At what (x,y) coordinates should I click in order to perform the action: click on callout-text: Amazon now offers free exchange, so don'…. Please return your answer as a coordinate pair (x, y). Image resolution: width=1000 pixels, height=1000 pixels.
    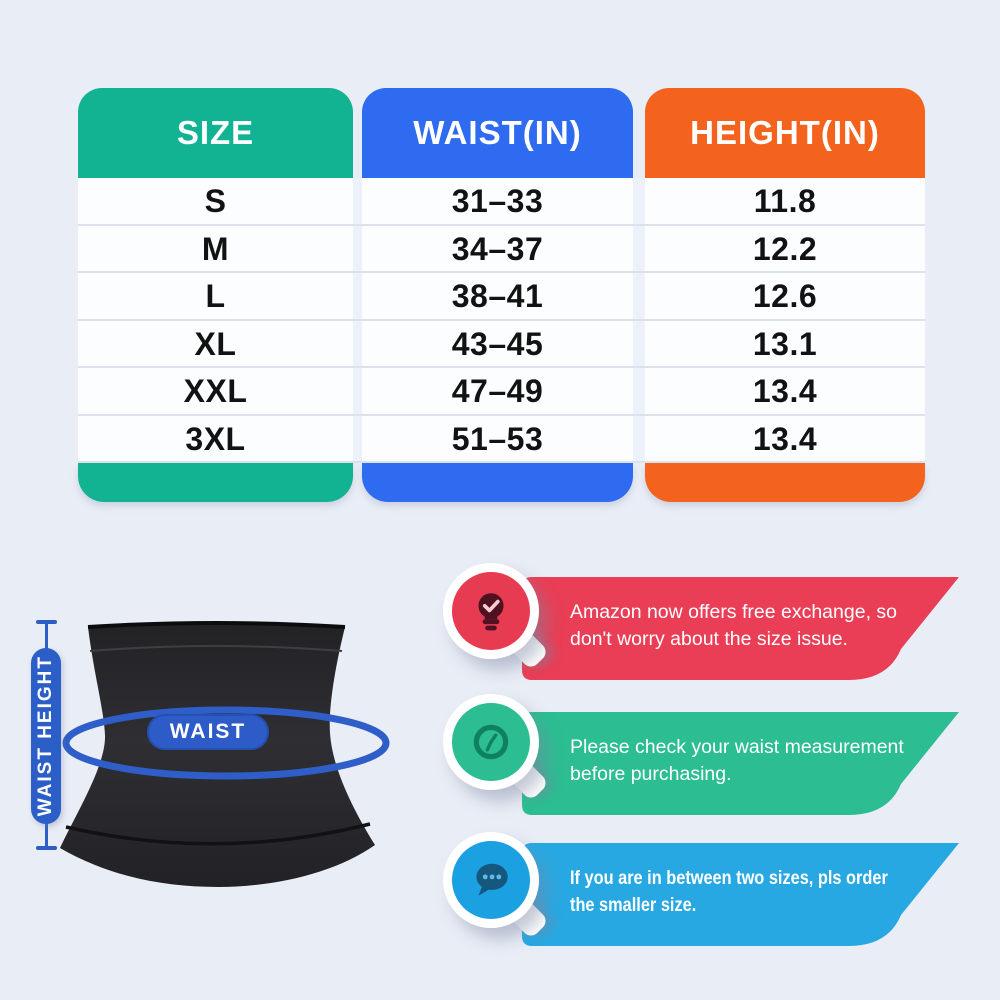
    Looking at the image, I should click on (755, 628).